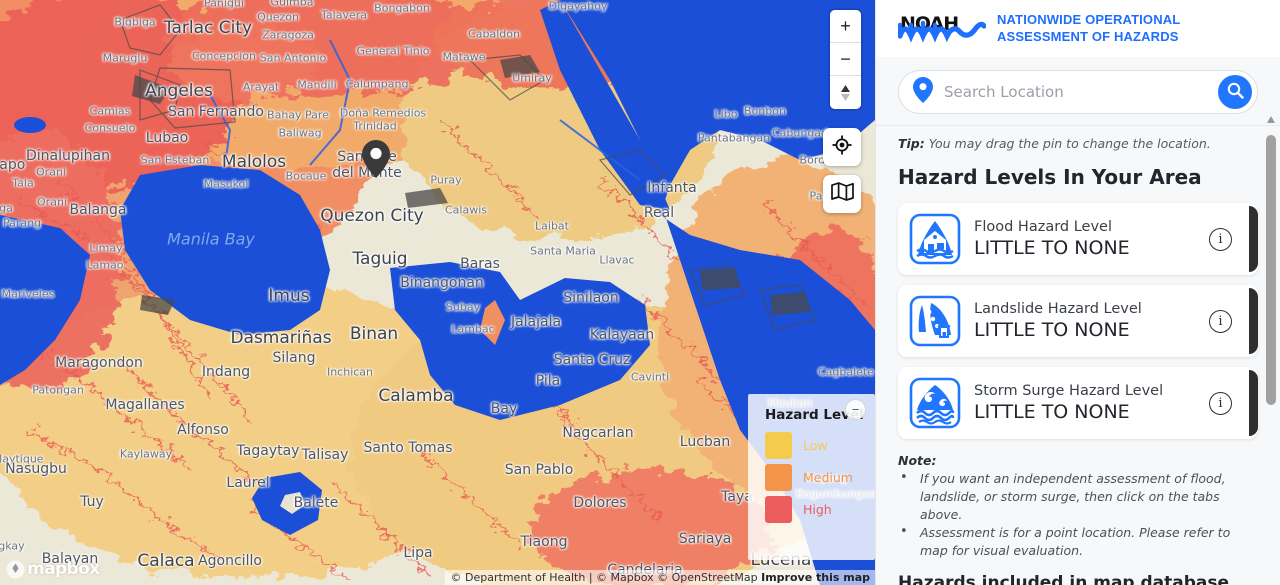  I want to click on map-zoom-controls: + −, so click(845, 59).